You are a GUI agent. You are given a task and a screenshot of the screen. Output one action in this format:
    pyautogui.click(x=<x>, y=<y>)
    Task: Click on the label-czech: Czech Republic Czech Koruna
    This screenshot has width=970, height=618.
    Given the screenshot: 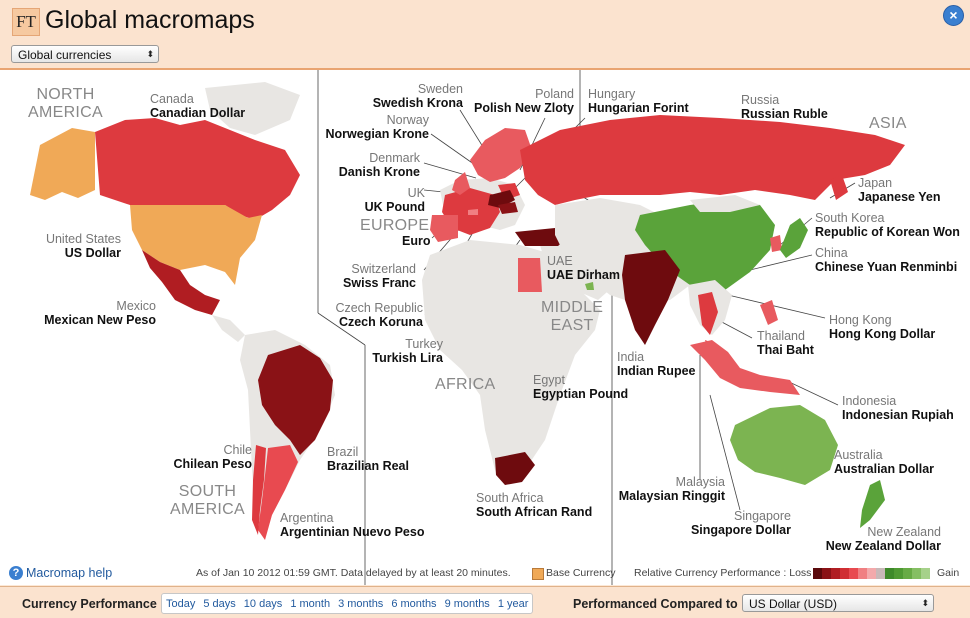 What is the action you would take?
    pyautogui.click(x=371, y=315)
    